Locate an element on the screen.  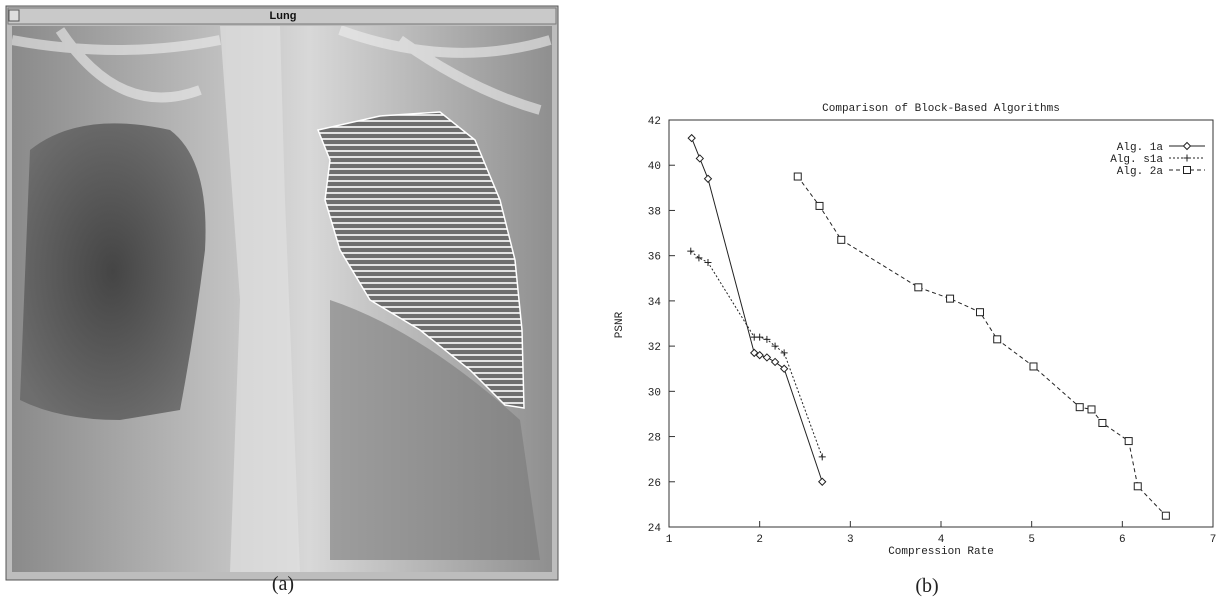
y-tick-label: 24 is located at coordinates (655, 529).